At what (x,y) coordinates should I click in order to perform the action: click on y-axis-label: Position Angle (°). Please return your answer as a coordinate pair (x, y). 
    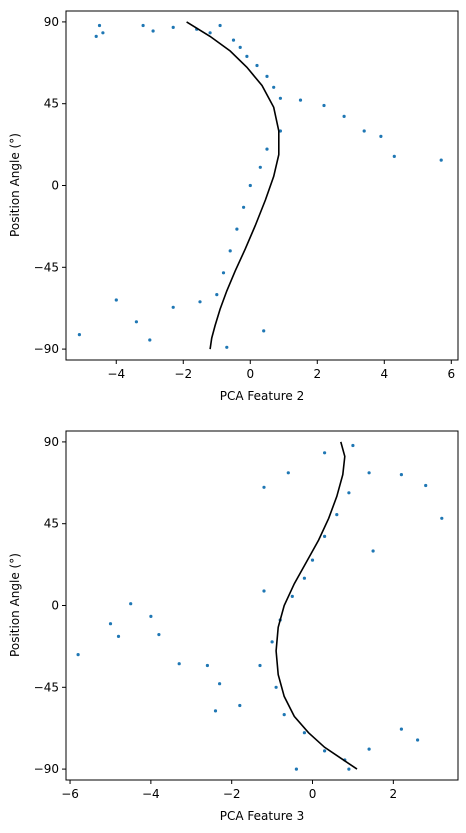
    Looking at the image, I should click on (15, 185).